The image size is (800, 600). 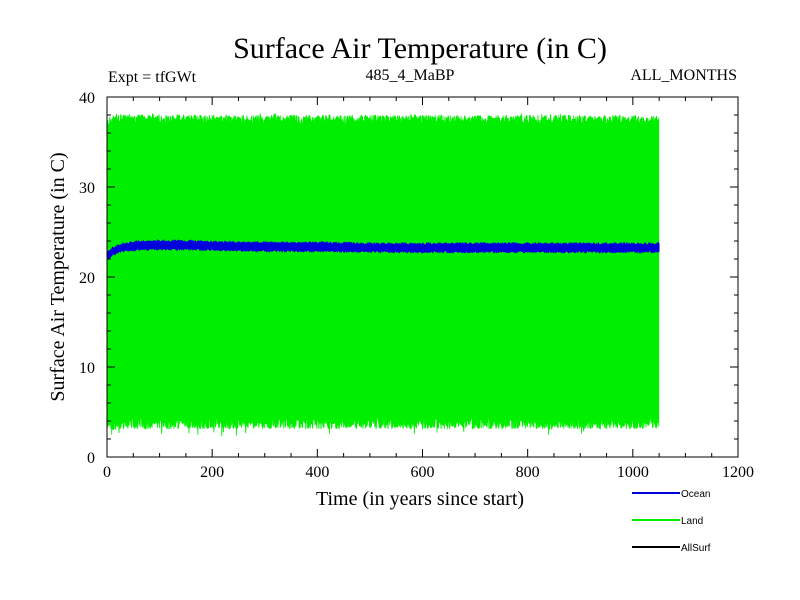 What do you see at coordinates (107, 472) in the screenshot?
I see `x-tick-label: 0` at bounding box center [107, 472].